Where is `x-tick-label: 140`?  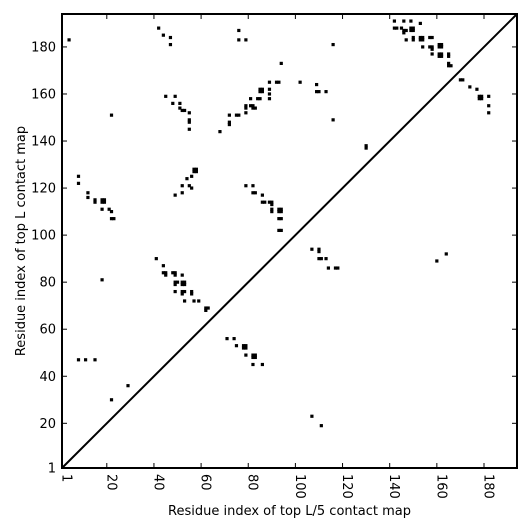 x-tick-label: 140 is located at coordinates (393, 486).